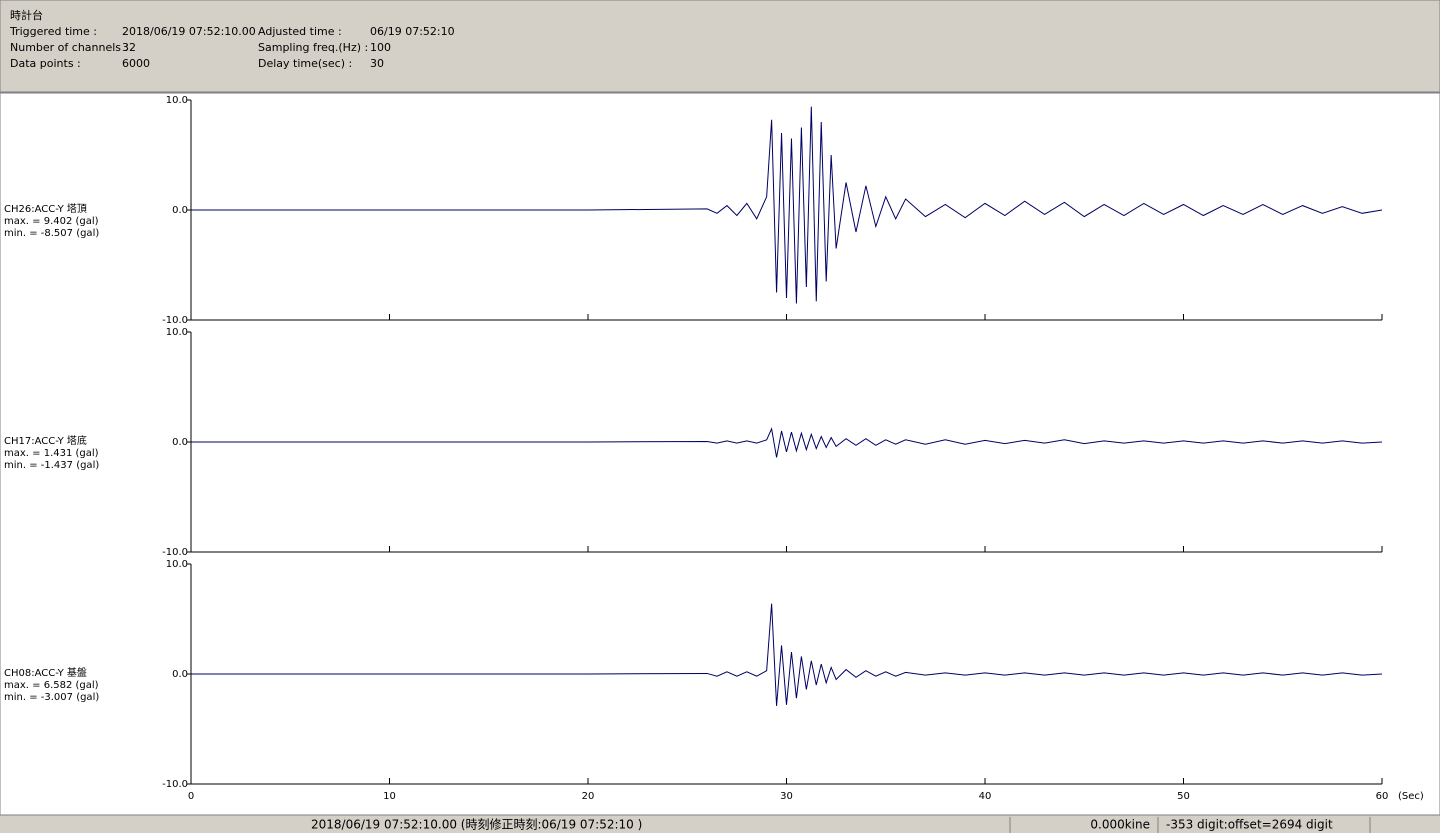 The image size is (1440, 833). I want to click on field-label: Data points :, so click(45, 63).